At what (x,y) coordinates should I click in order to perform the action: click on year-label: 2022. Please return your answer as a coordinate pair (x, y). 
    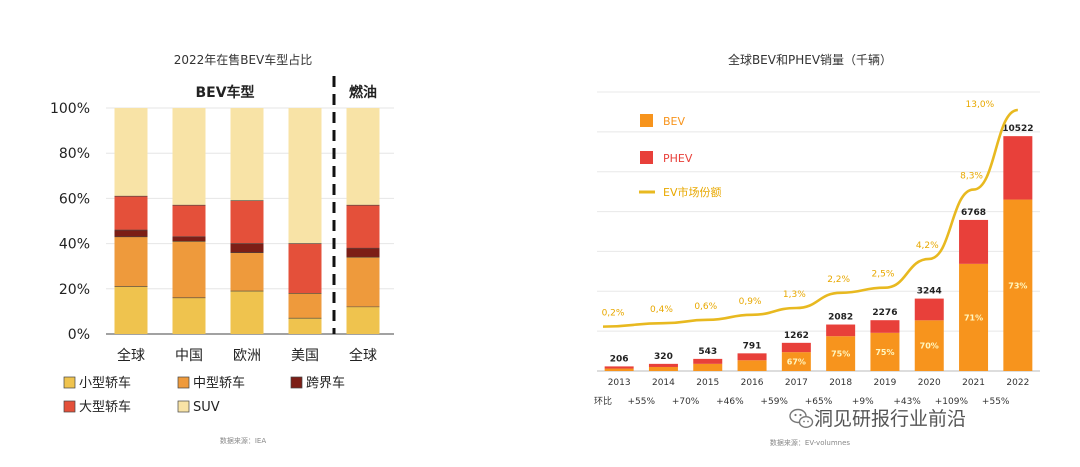
    Looking at the image, I should click on (1017, 383).